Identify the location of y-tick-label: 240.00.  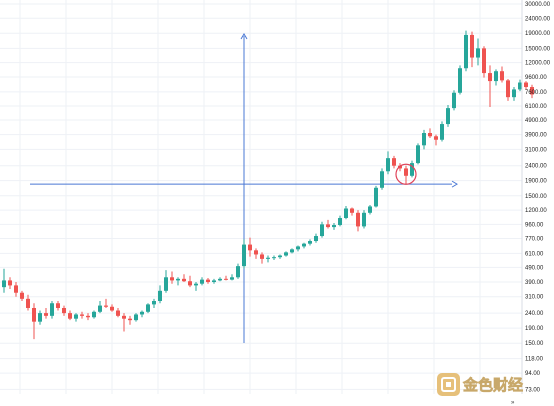
(534, 314).